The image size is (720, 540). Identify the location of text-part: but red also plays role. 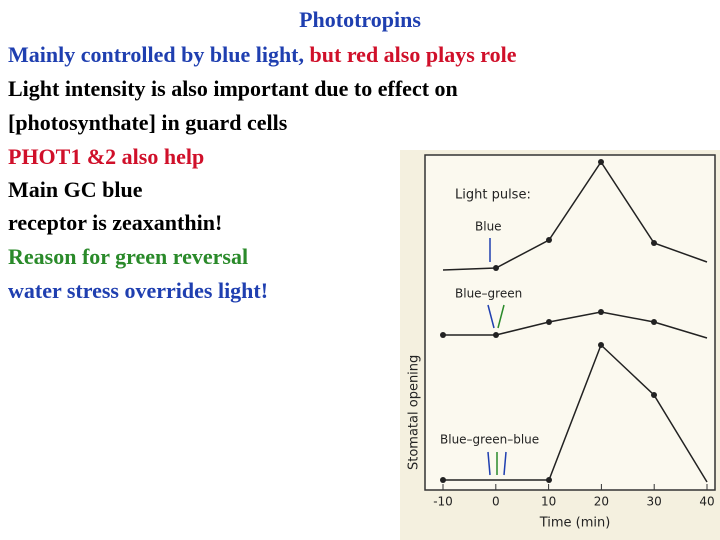
(410, 54).